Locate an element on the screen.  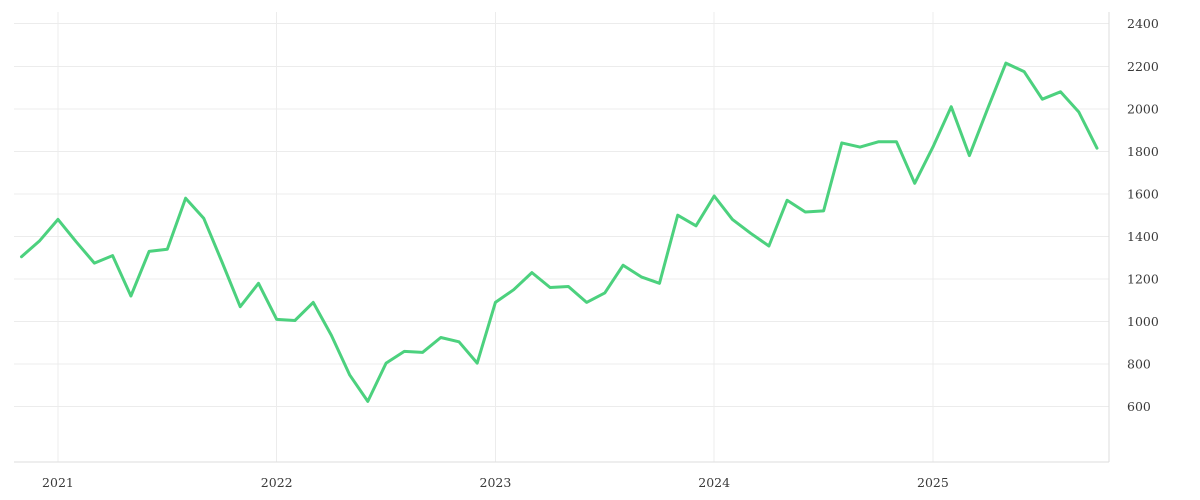
y-axis-tick-label-600: 600 is located at coordinates (1139, 406).